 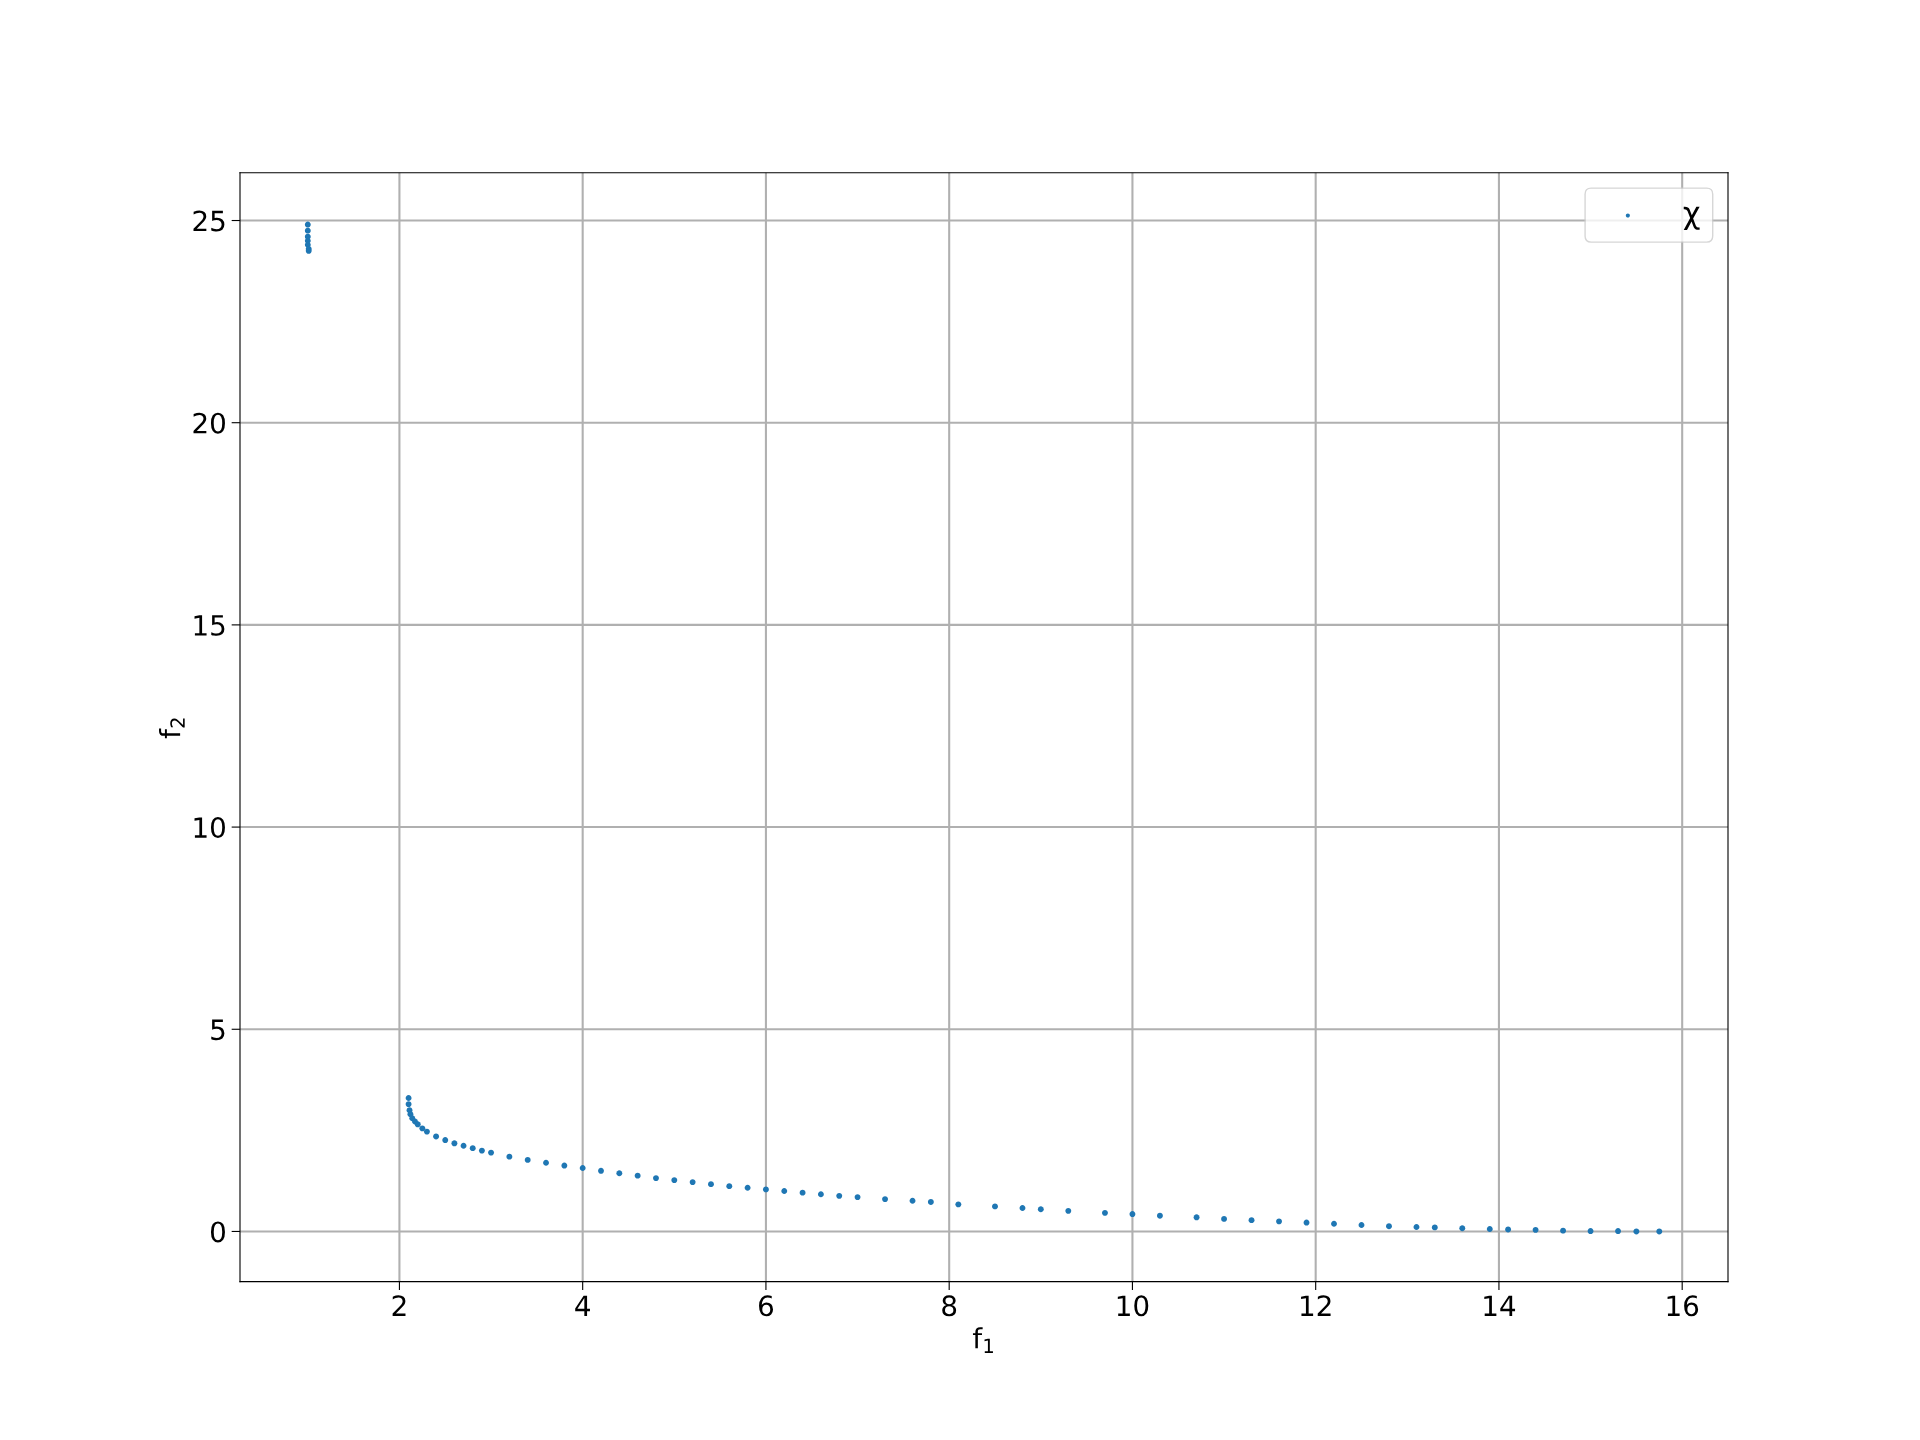 What do you see at coordinates (949, 1306) in the screenshot?
I see `x-tick-label: 8` at bounding box center [949, 1306].